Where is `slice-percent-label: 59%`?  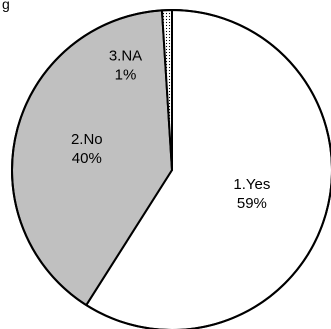
slice-percent-label: 59% is located at coordinates (252, 203).